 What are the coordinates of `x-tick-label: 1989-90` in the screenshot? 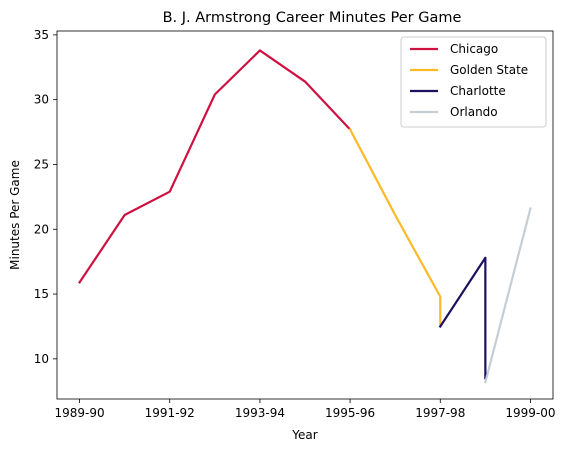 It's located at (79, 413).